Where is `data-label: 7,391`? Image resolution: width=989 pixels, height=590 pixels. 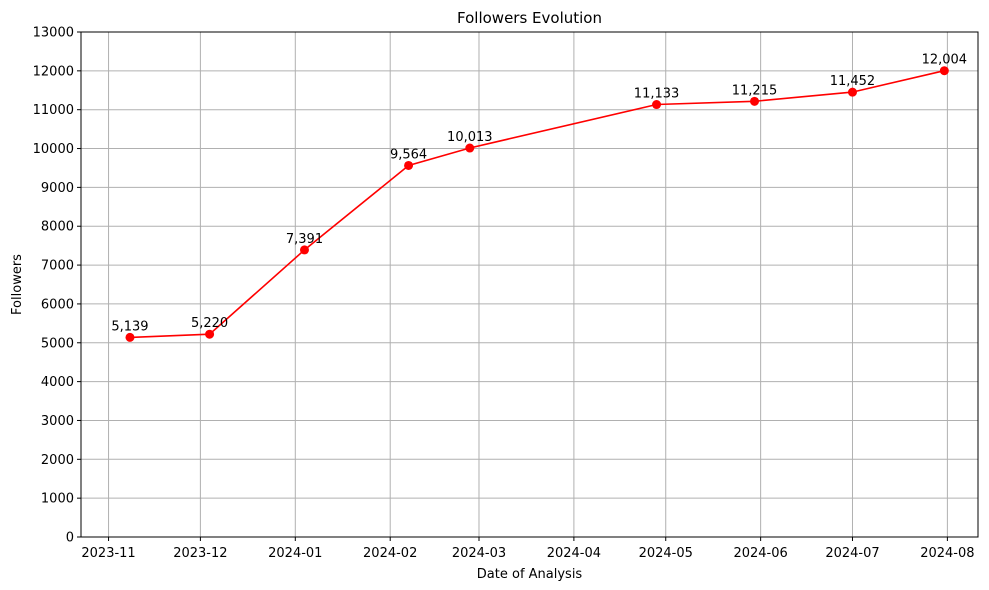 data-label: 7,391 is located at coordinates (304, 239).